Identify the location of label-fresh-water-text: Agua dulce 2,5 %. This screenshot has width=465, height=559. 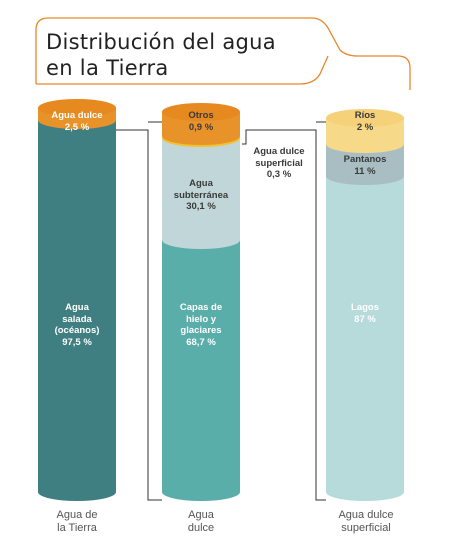
(77, 121).